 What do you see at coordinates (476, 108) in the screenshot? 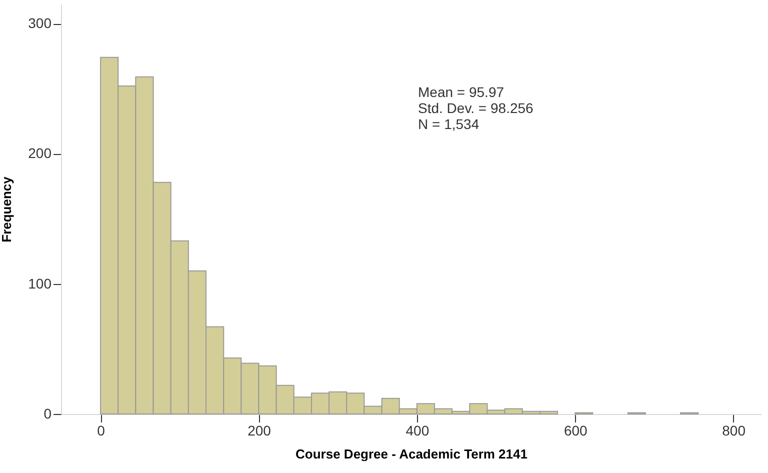
I see `annotation: Std. Dev. = 98.256` at bounding box center [476, 108].